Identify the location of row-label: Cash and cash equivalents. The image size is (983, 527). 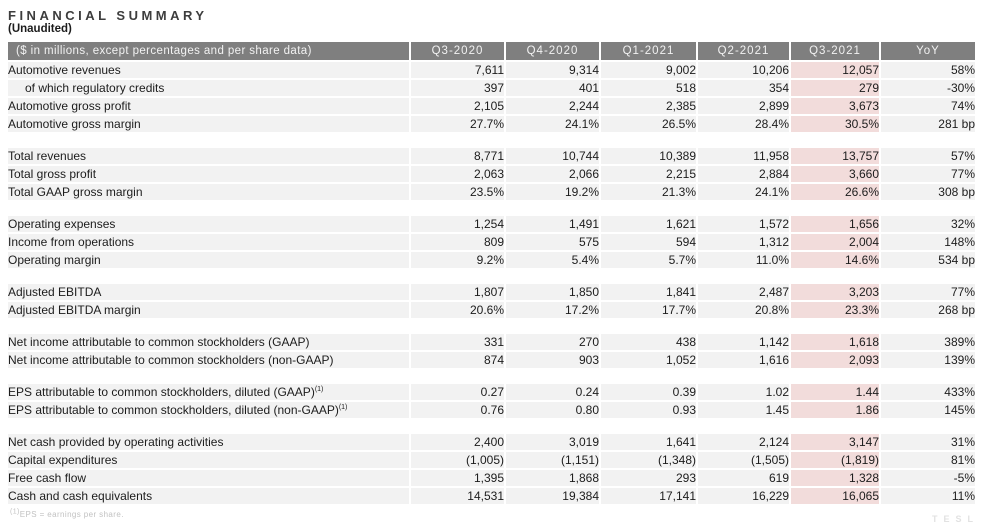
(209, 496).